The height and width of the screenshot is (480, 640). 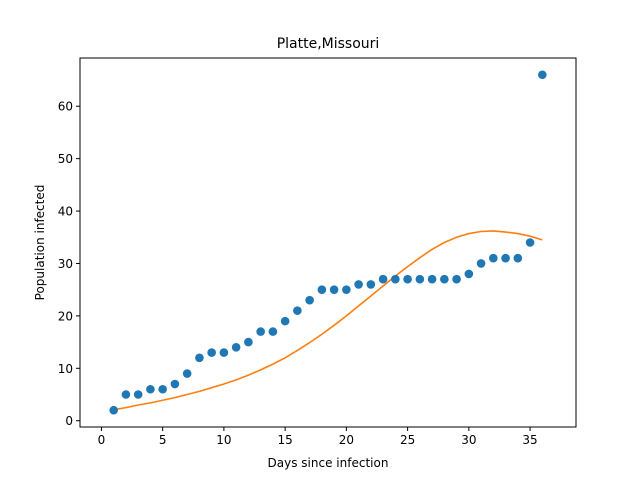 I want to click on y-tick-label: 20, so click(x=65, y=316).